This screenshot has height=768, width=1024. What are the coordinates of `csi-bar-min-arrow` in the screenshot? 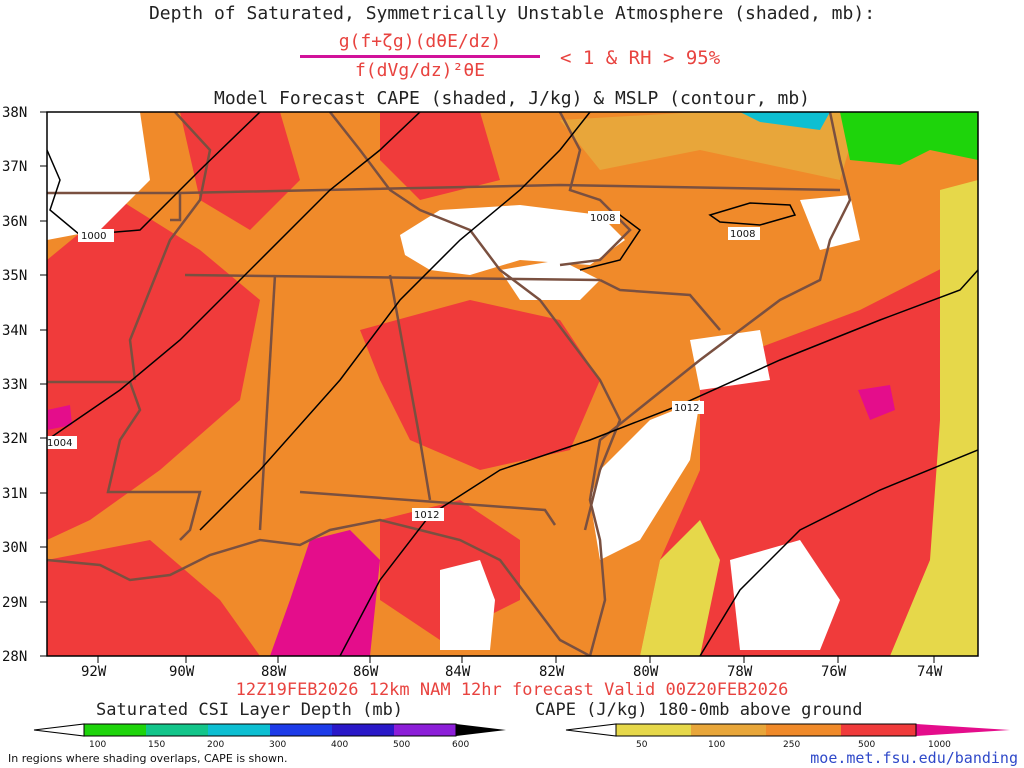 It's located at (59, 730).